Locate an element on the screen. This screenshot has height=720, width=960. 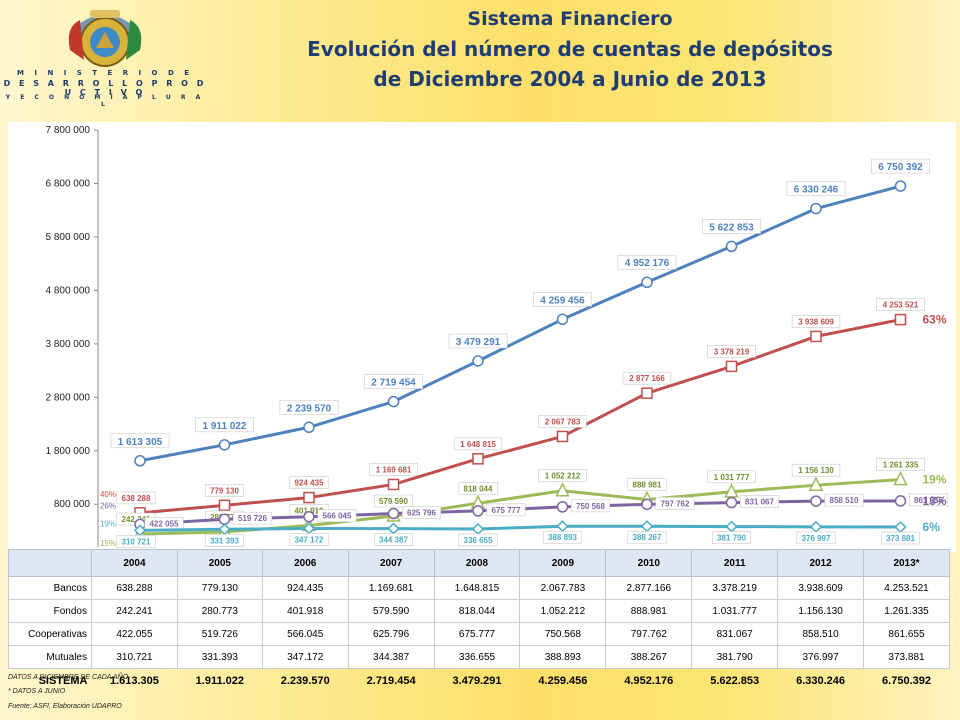
table-cell: 3.938.609 is located at coordinates (821, 588).